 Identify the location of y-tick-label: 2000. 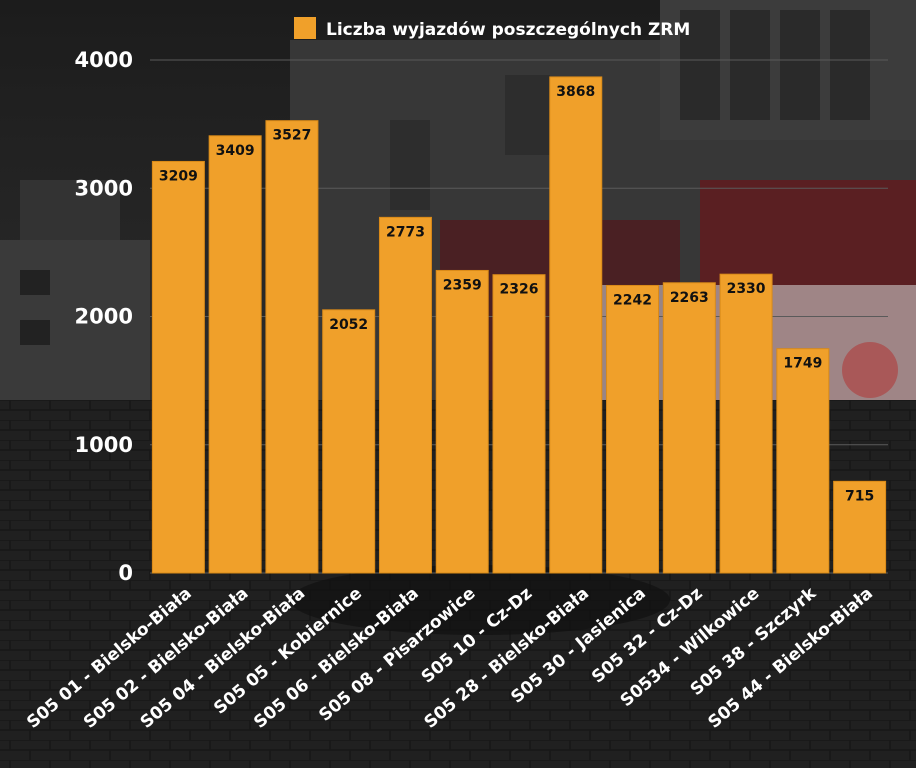
(104, 317).